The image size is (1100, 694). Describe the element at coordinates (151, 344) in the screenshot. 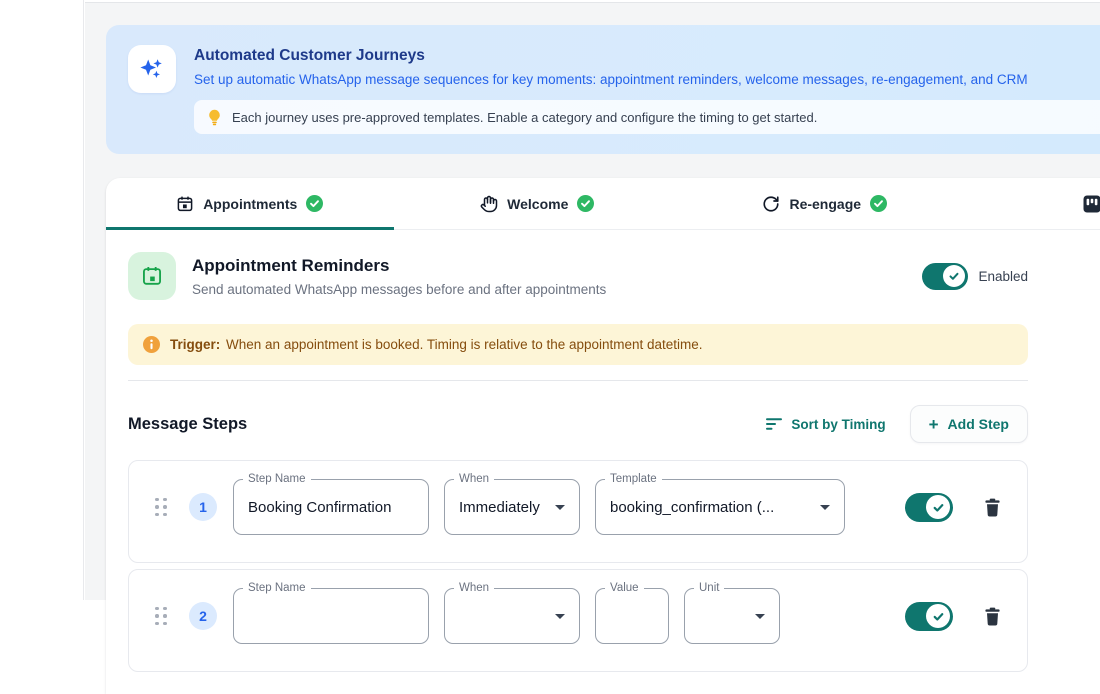

I see `info-icon` at that location.